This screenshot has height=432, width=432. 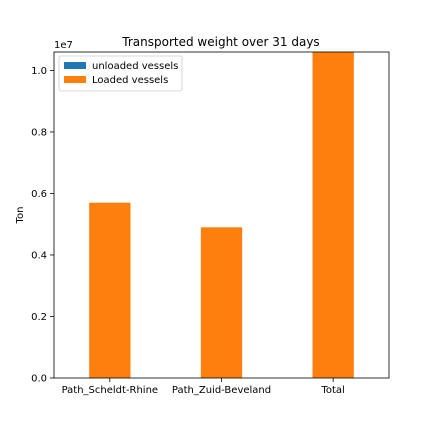 I want to click on chart-title: Transported weight over 31 days, so click(x=220, y=42).